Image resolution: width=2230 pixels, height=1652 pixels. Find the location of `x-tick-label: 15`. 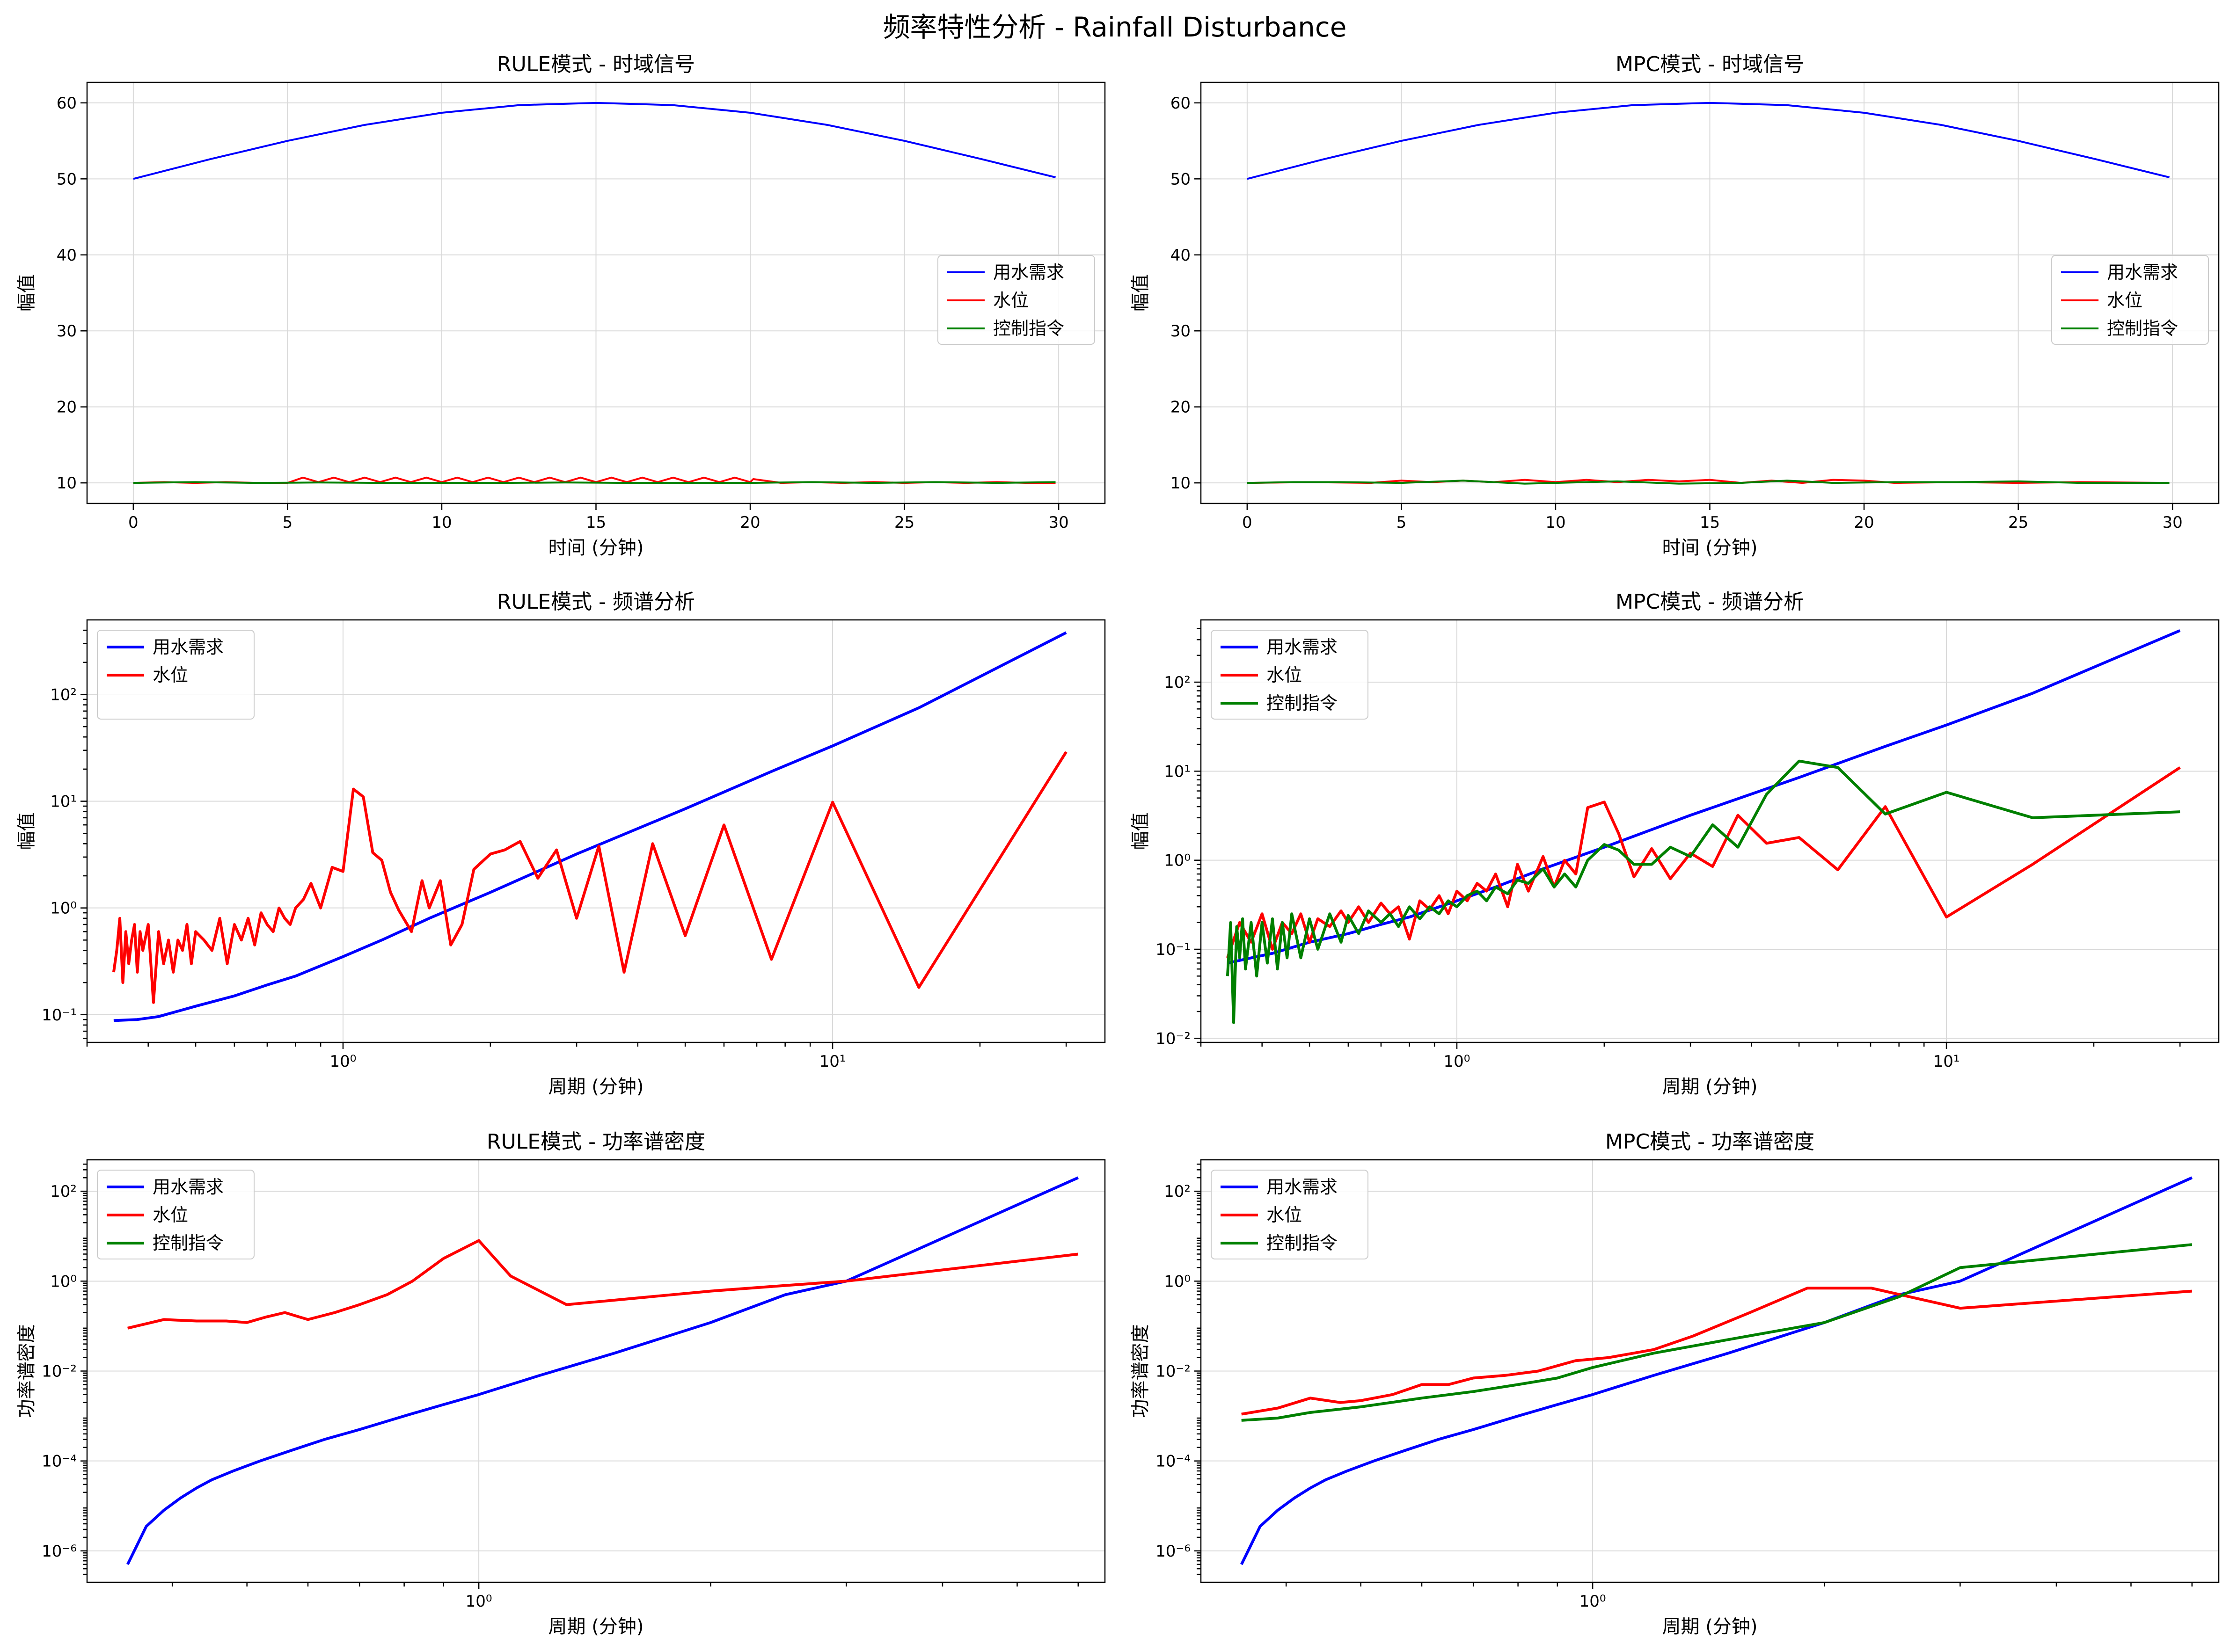

x-tick-label: 15 is located at coordinates (1710, 523).